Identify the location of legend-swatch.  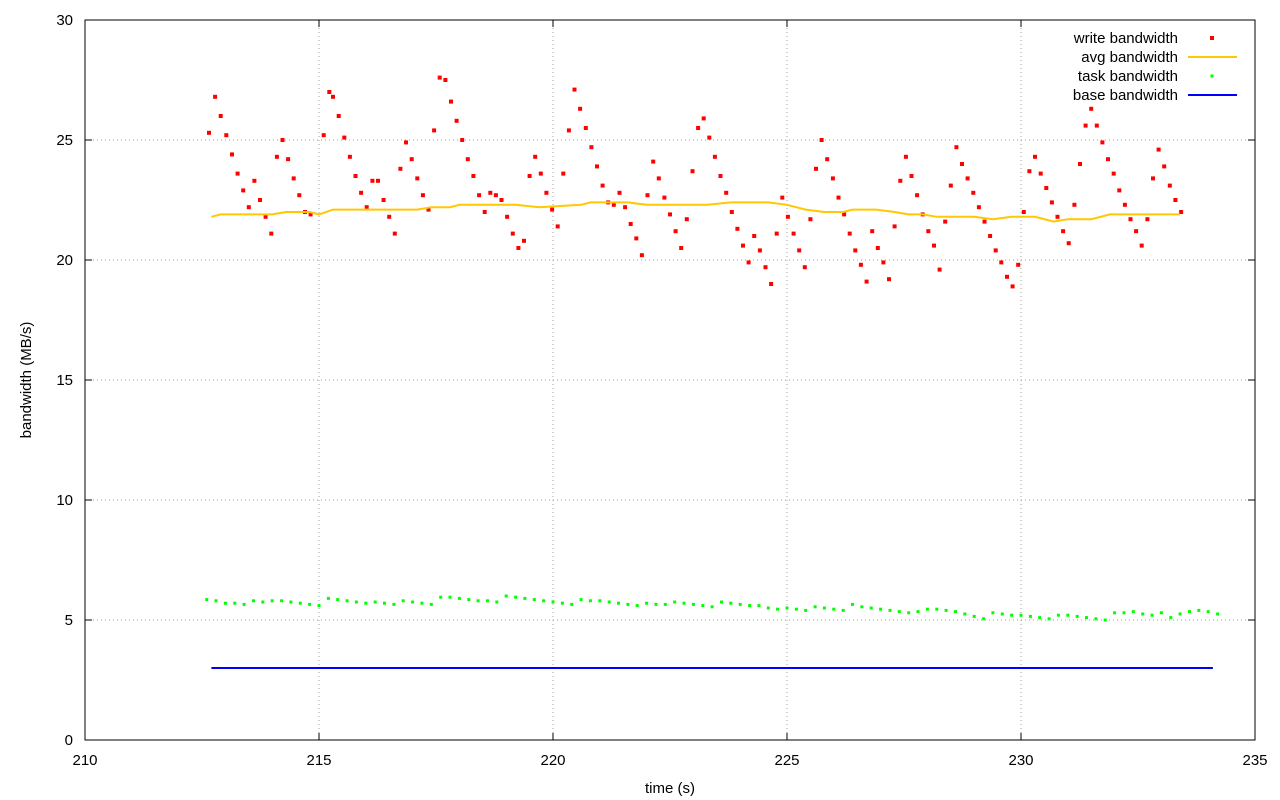
(1212, 38).